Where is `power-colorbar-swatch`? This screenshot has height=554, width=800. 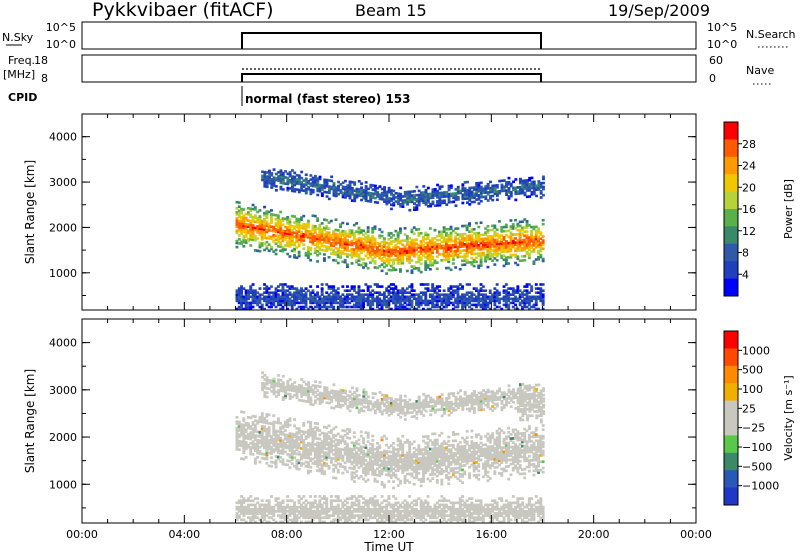 power-colorbar-swatch is located at coordinates (731, 270).